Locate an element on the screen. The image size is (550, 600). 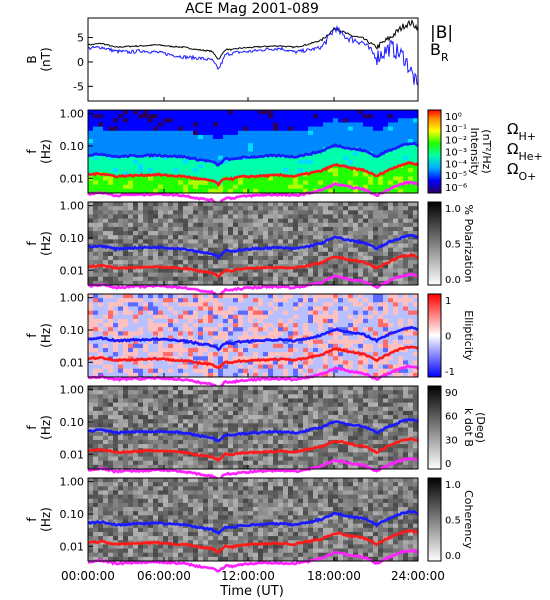
colorbar-tick-label: 0.0 is located at coordinates (453, 556).